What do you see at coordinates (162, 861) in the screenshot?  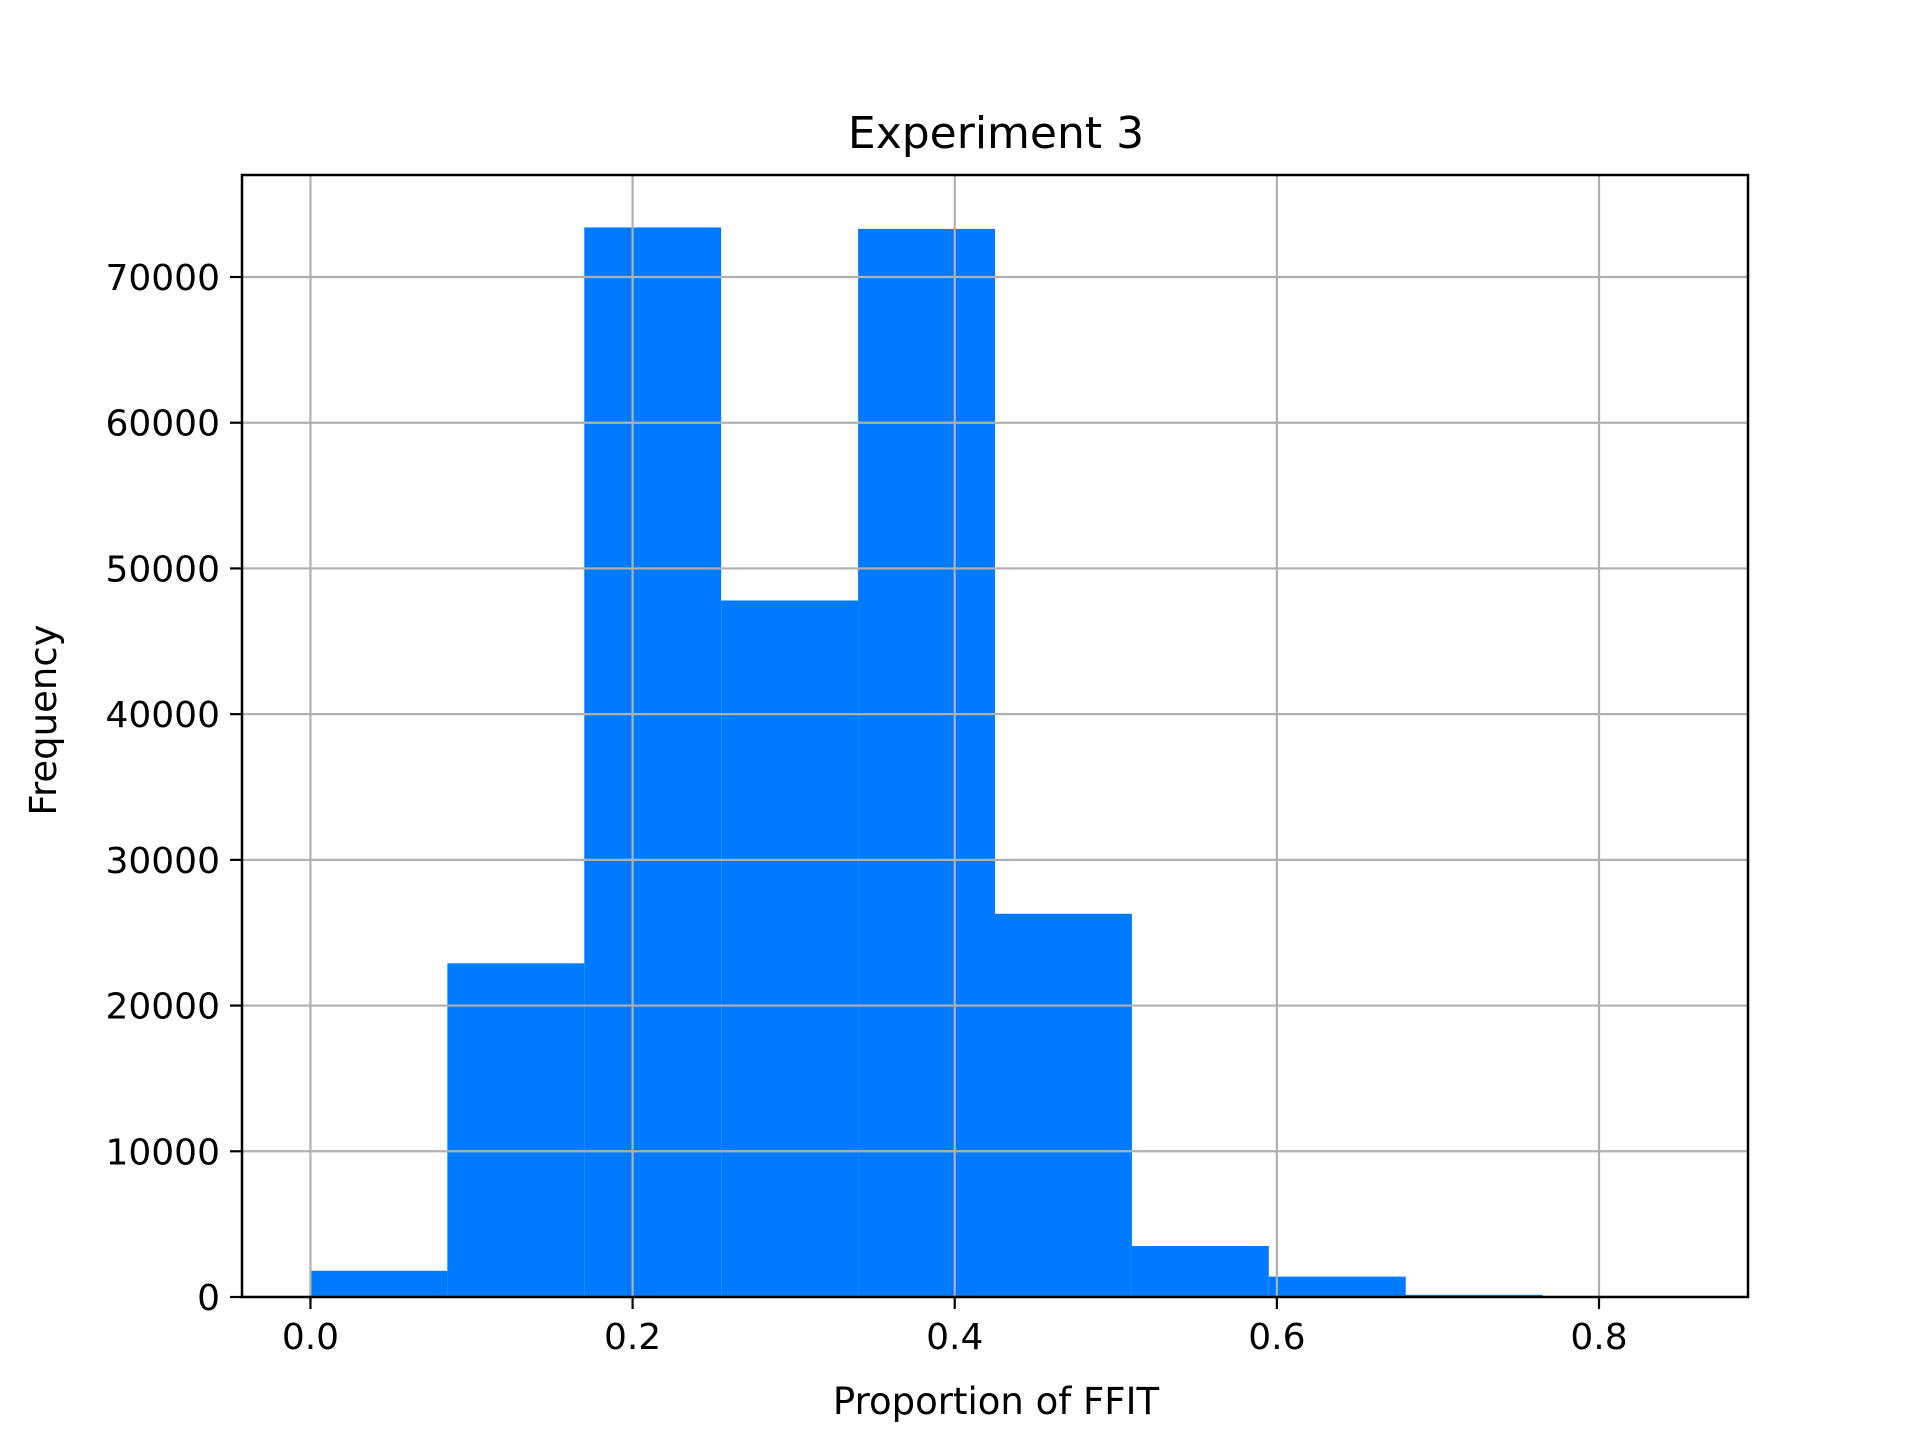 I see `y-tick-label: 30000` at bounding box center [162, 861].